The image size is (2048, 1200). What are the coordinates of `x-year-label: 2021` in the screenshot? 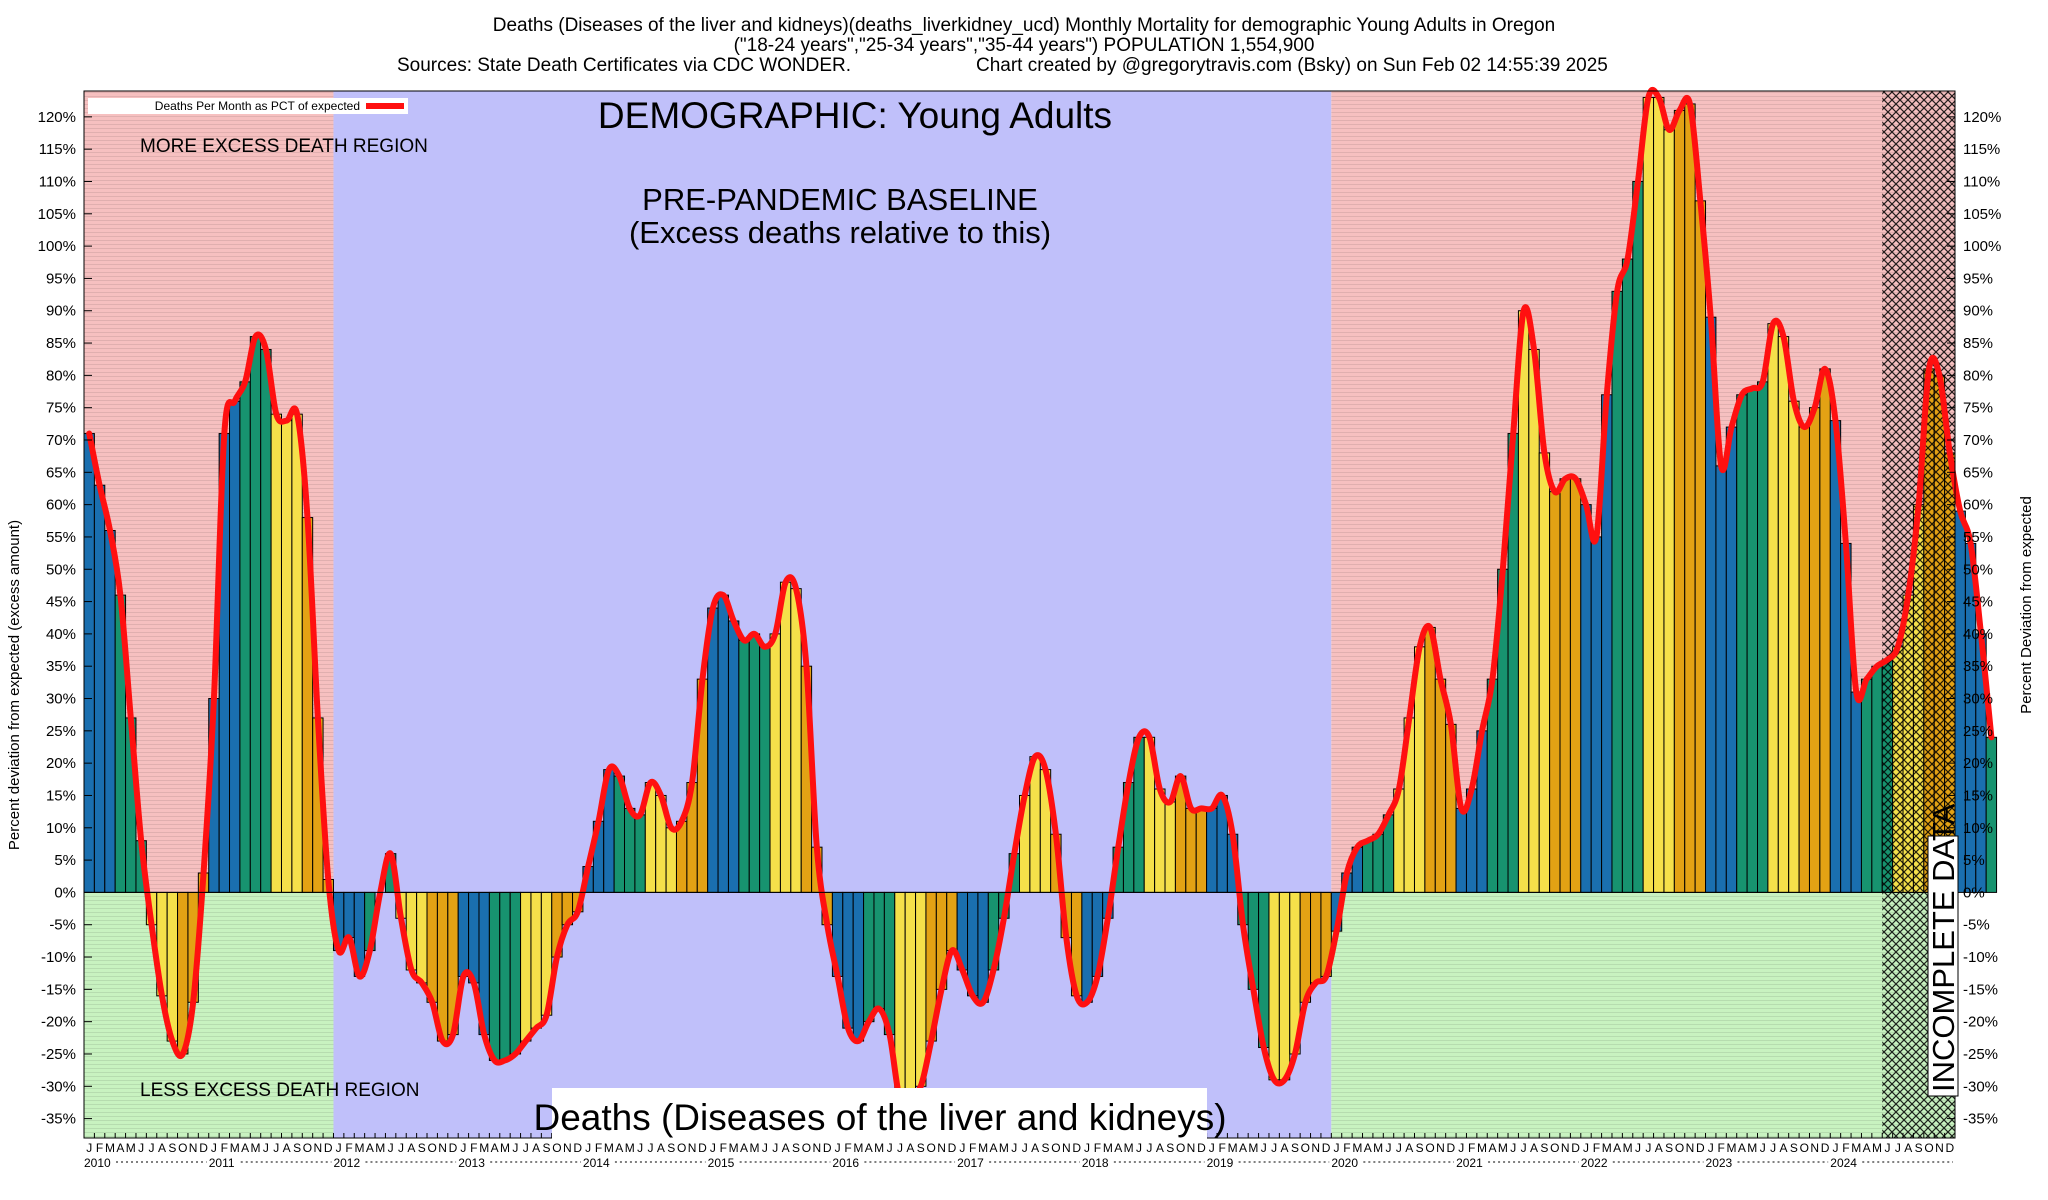 It's located at (1469, 1163).